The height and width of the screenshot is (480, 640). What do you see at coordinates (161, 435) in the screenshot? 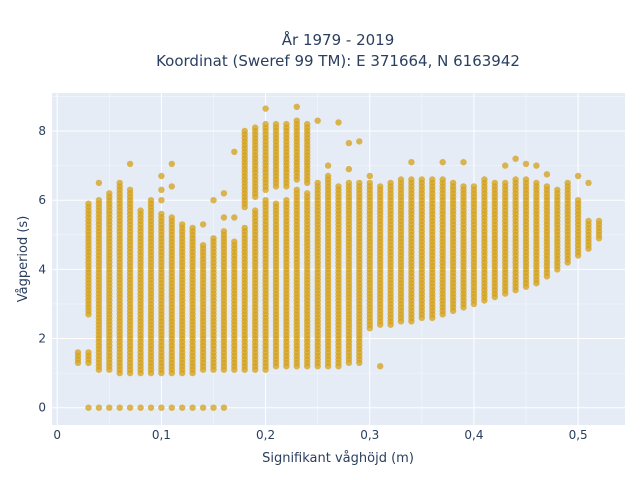
I see `x-tick-label: 0,1` at bounding box center [161, 435].